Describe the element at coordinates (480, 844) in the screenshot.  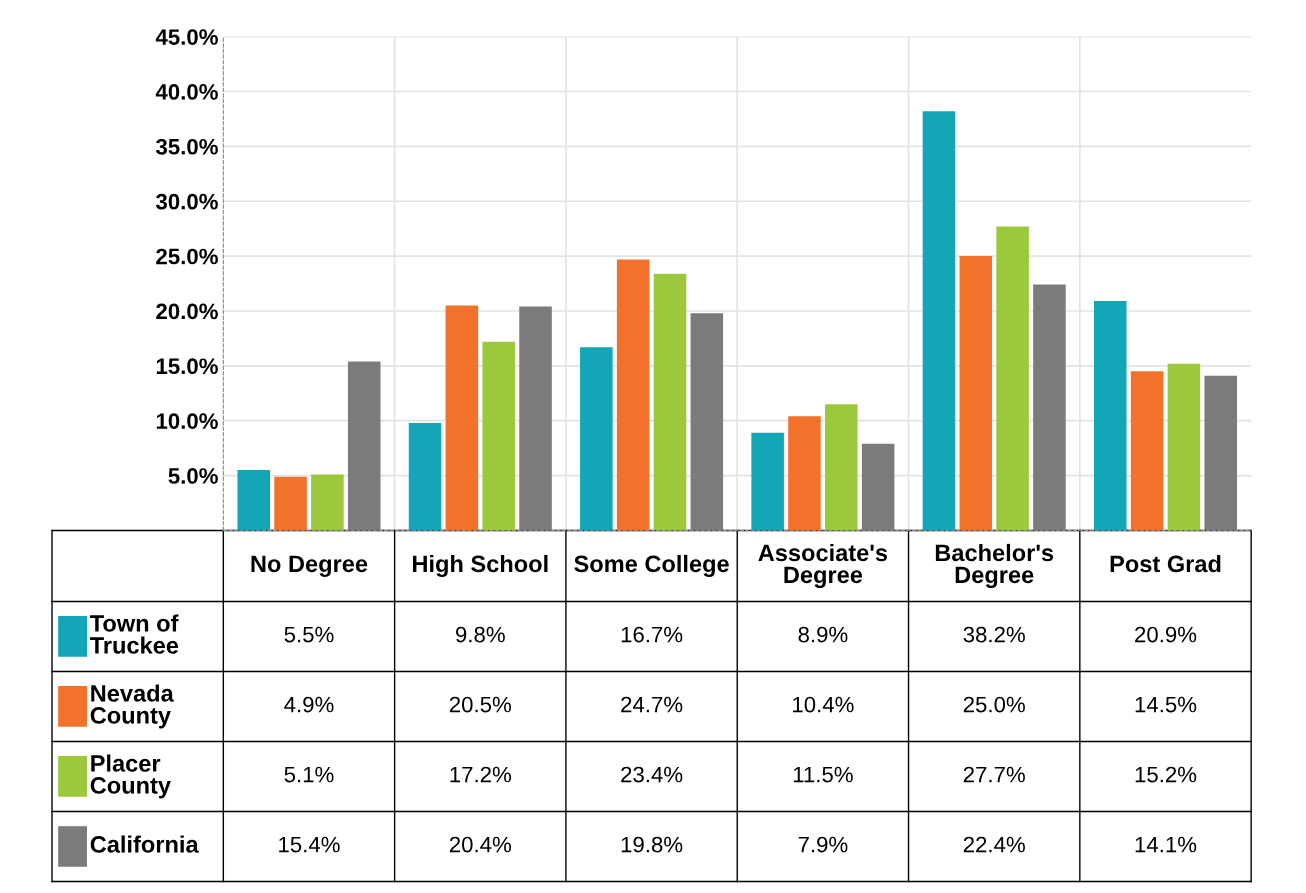
I see `data-label: 20.4%` at that location.